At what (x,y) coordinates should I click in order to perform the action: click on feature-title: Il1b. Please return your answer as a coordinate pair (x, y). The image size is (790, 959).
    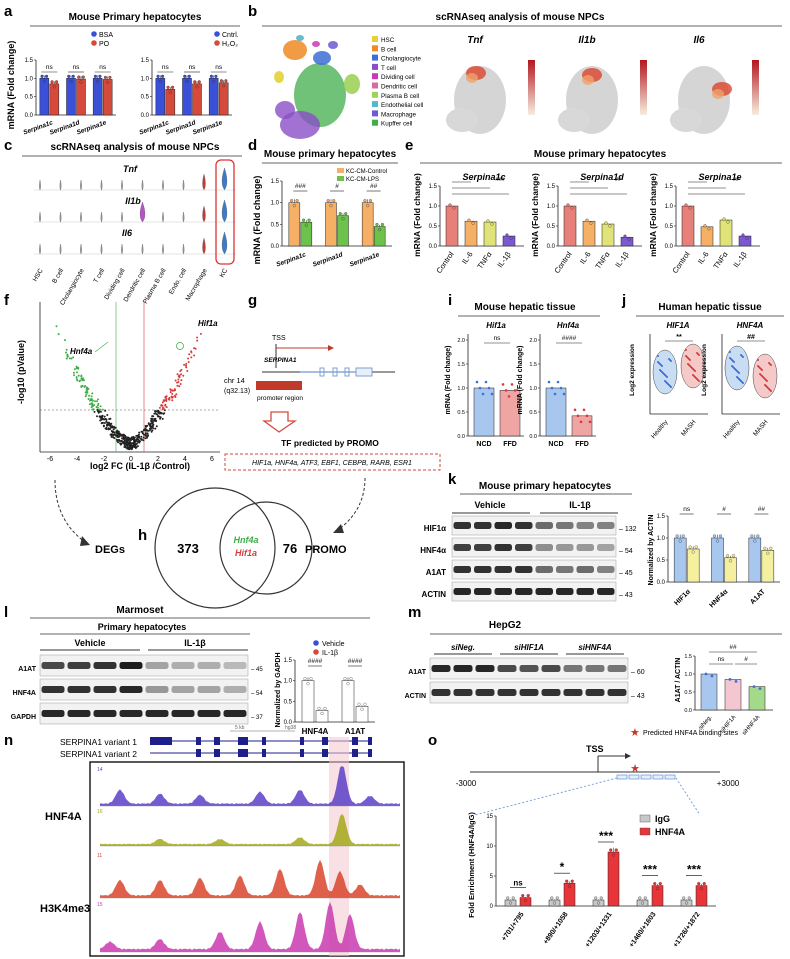
    Looking at the image, I should click on (586, 40).